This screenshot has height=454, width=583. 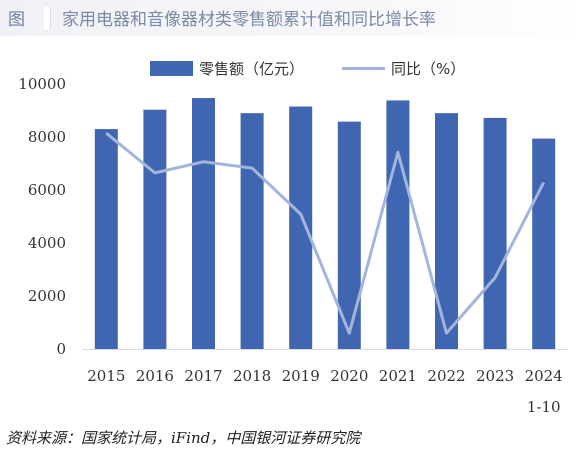 I want to click on title-divider, so click(x=47, y=18).